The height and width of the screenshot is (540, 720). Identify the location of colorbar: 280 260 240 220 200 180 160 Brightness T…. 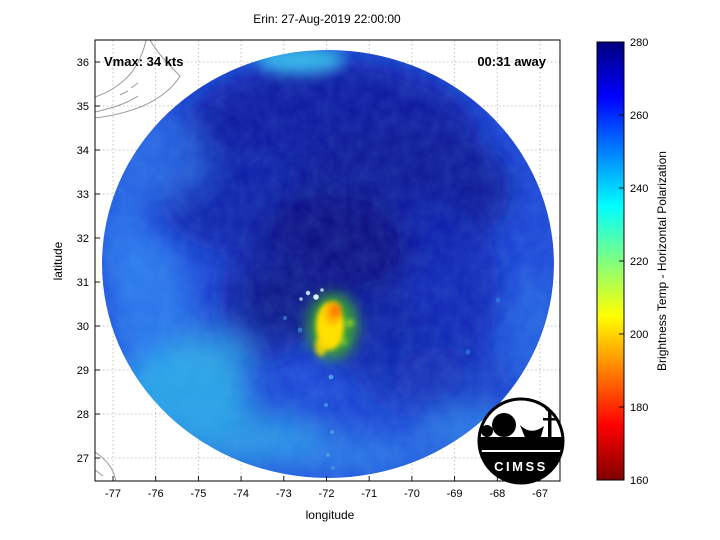
(632, 262).